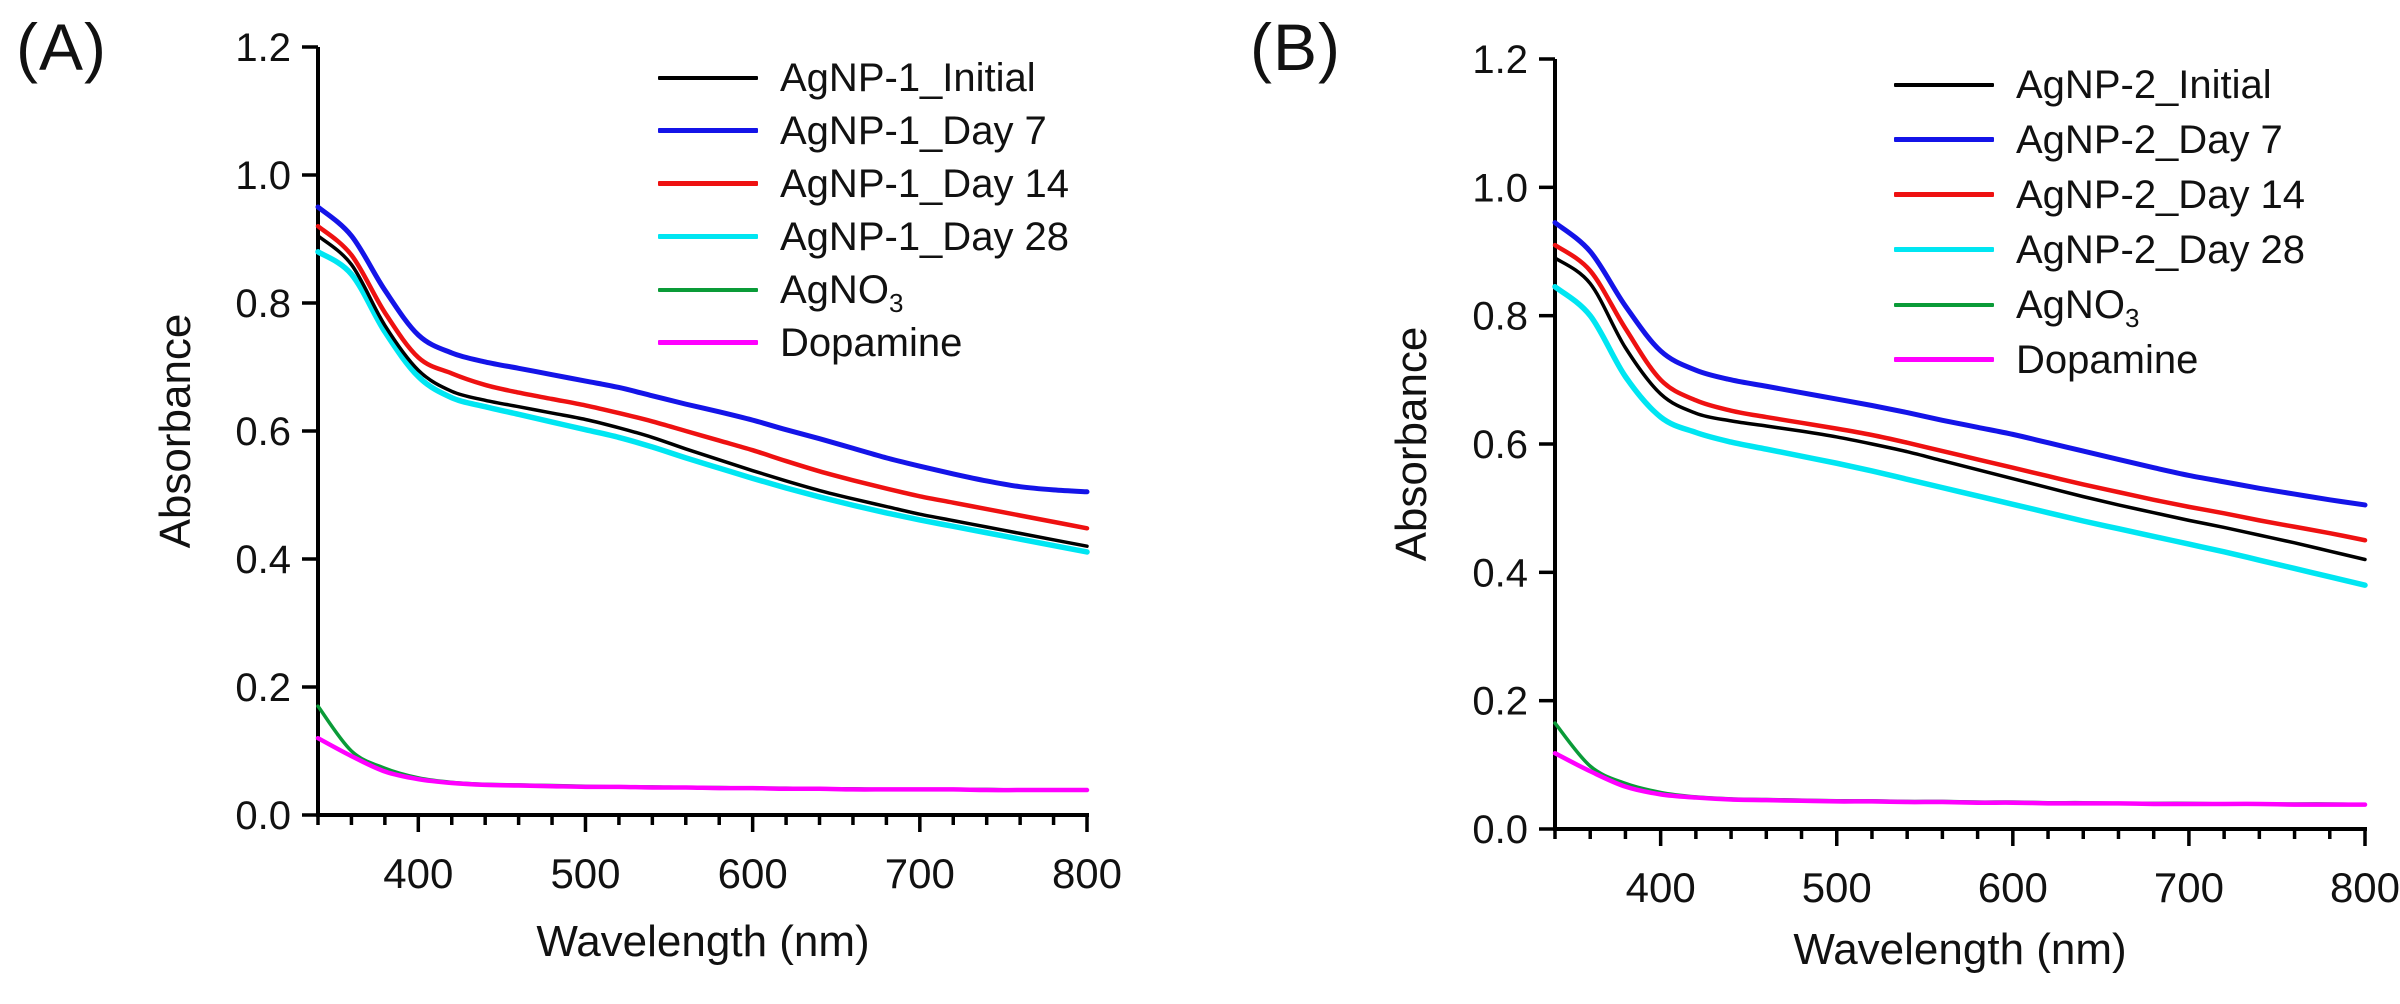 This screenshot has width=2400, height=1004. I want to click on legend-item: AgNP-1_Day 28, so click(863, 236).